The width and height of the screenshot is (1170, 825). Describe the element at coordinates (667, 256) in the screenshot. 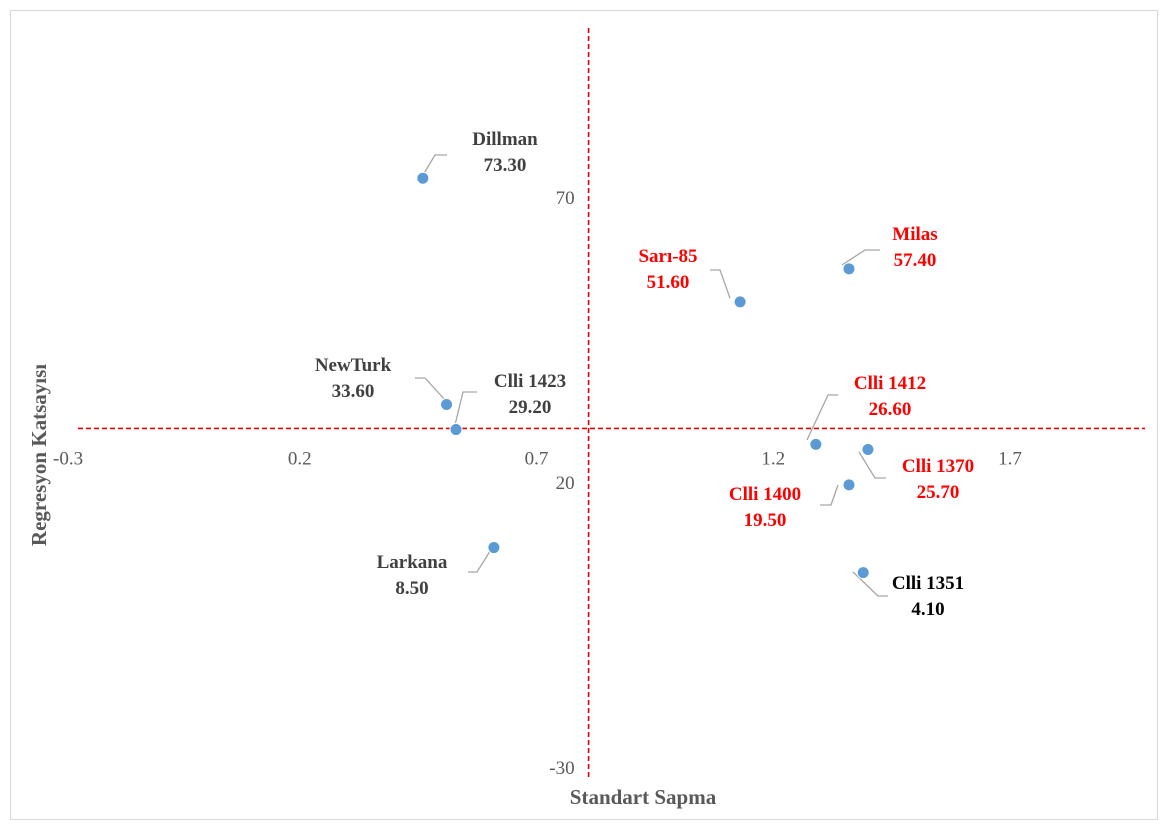

I see `point-name-label: Sarı-85` at that location.